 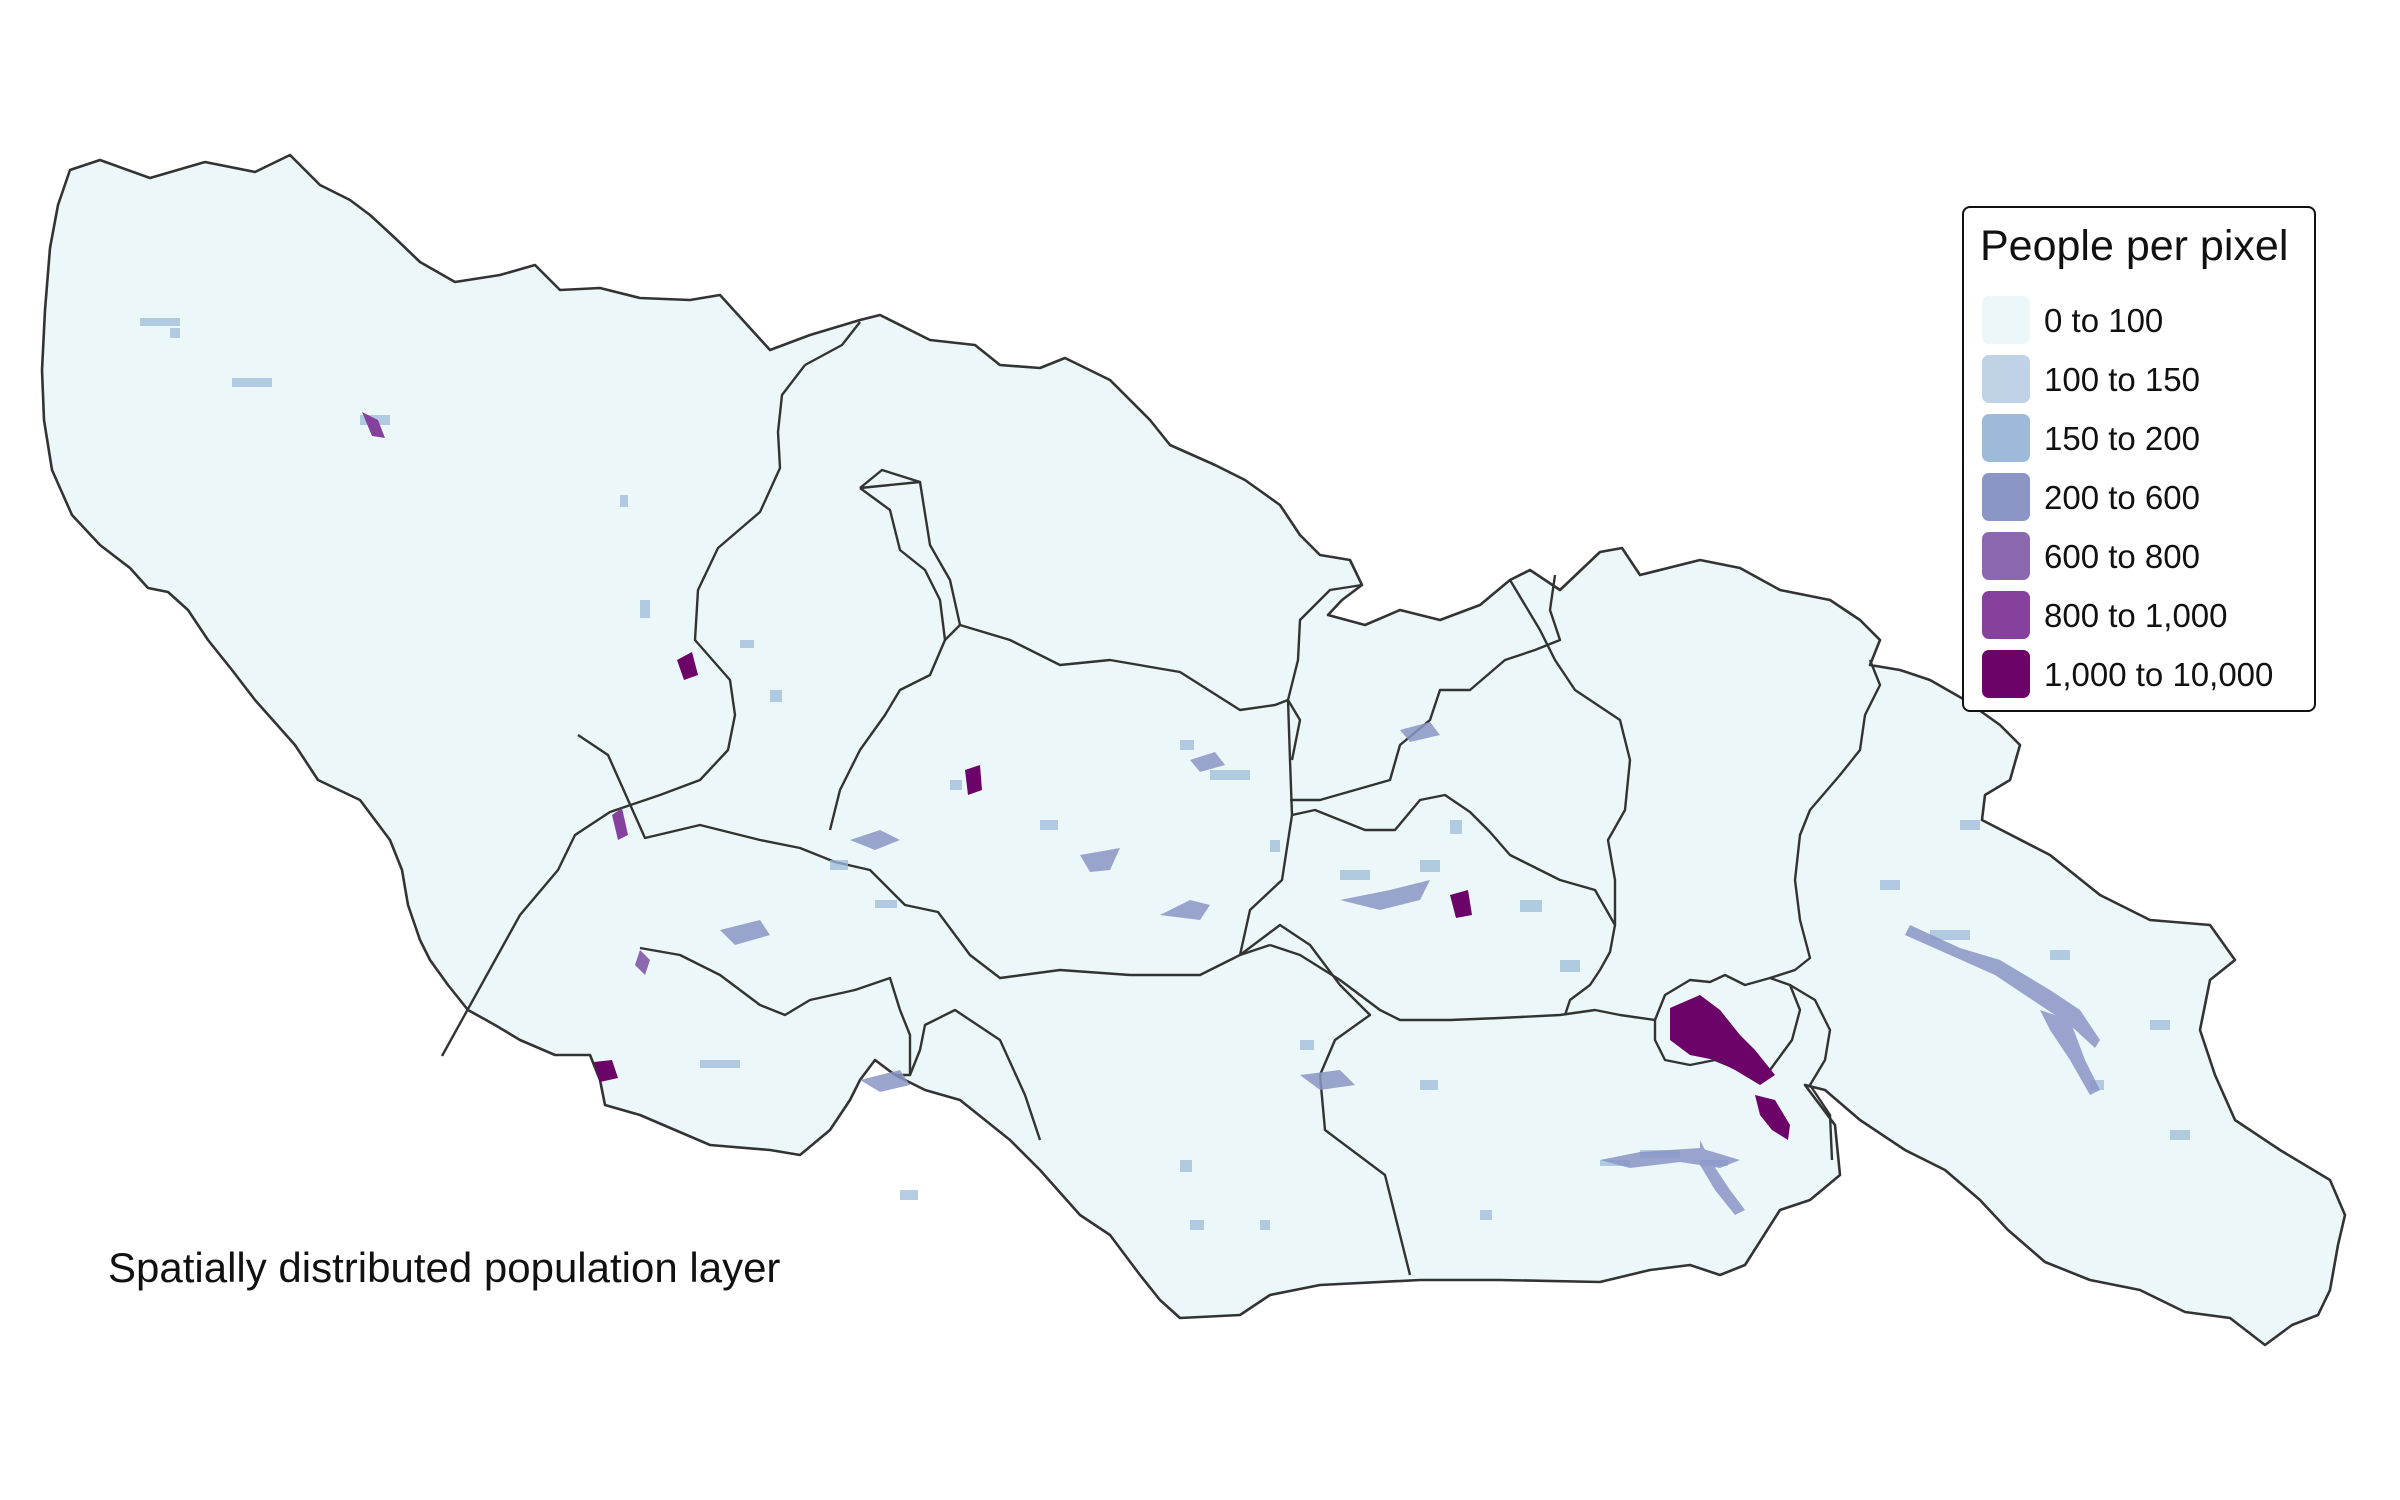 What do you see at coordinates (1325, 1099) in the screenshot?
I see `border-samtskhe-kvemo` at bounding box center [1325, 1099].